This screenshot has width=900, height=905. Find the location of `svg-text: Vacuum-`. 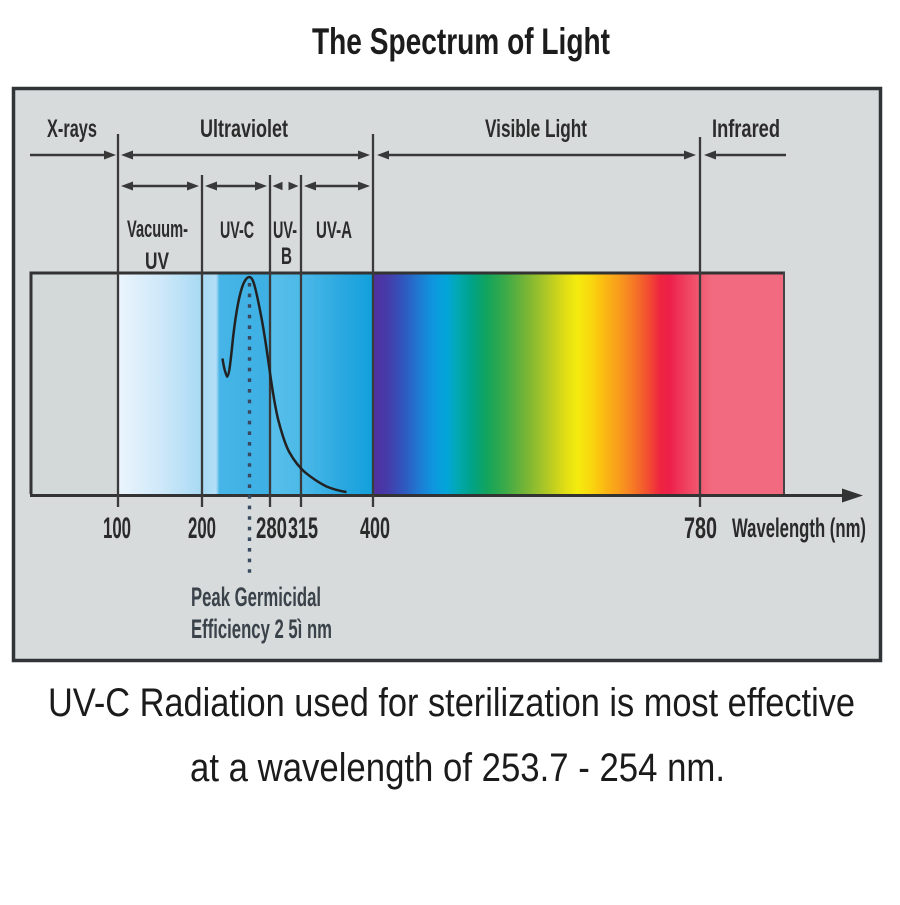

svg-text: Vacuum- is located at coordinates (157, 229).